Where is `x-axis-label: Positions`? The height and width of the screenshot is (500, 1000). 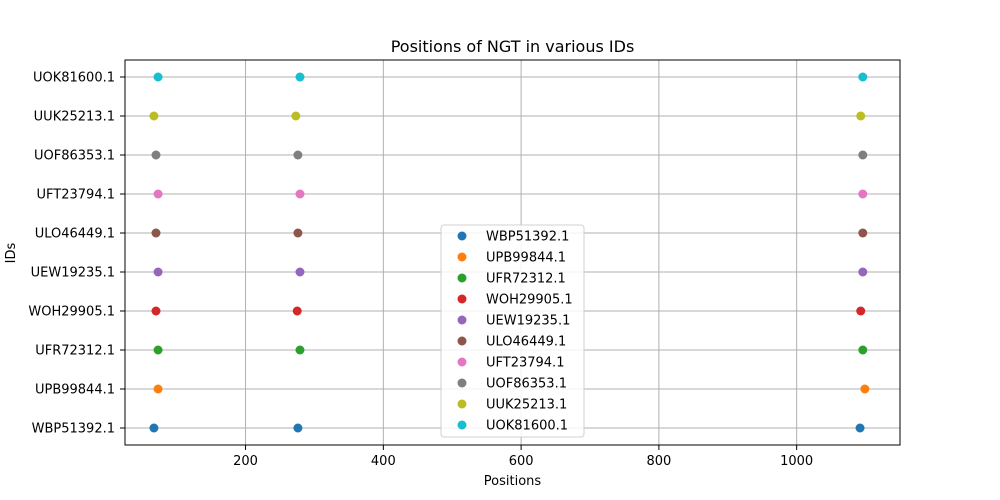 x-axis-label: Positions is located at coordinates (513, 481).